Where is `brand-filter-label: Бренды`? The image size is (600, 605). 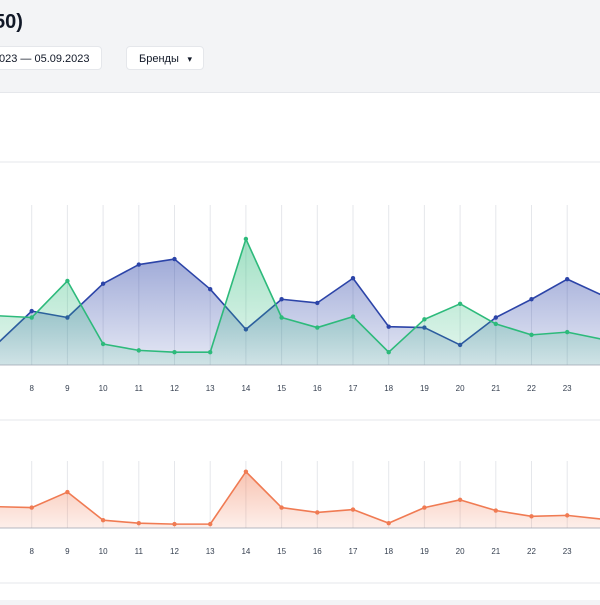
brand-filter-label: Бренды is located at coordinates (159, 59).